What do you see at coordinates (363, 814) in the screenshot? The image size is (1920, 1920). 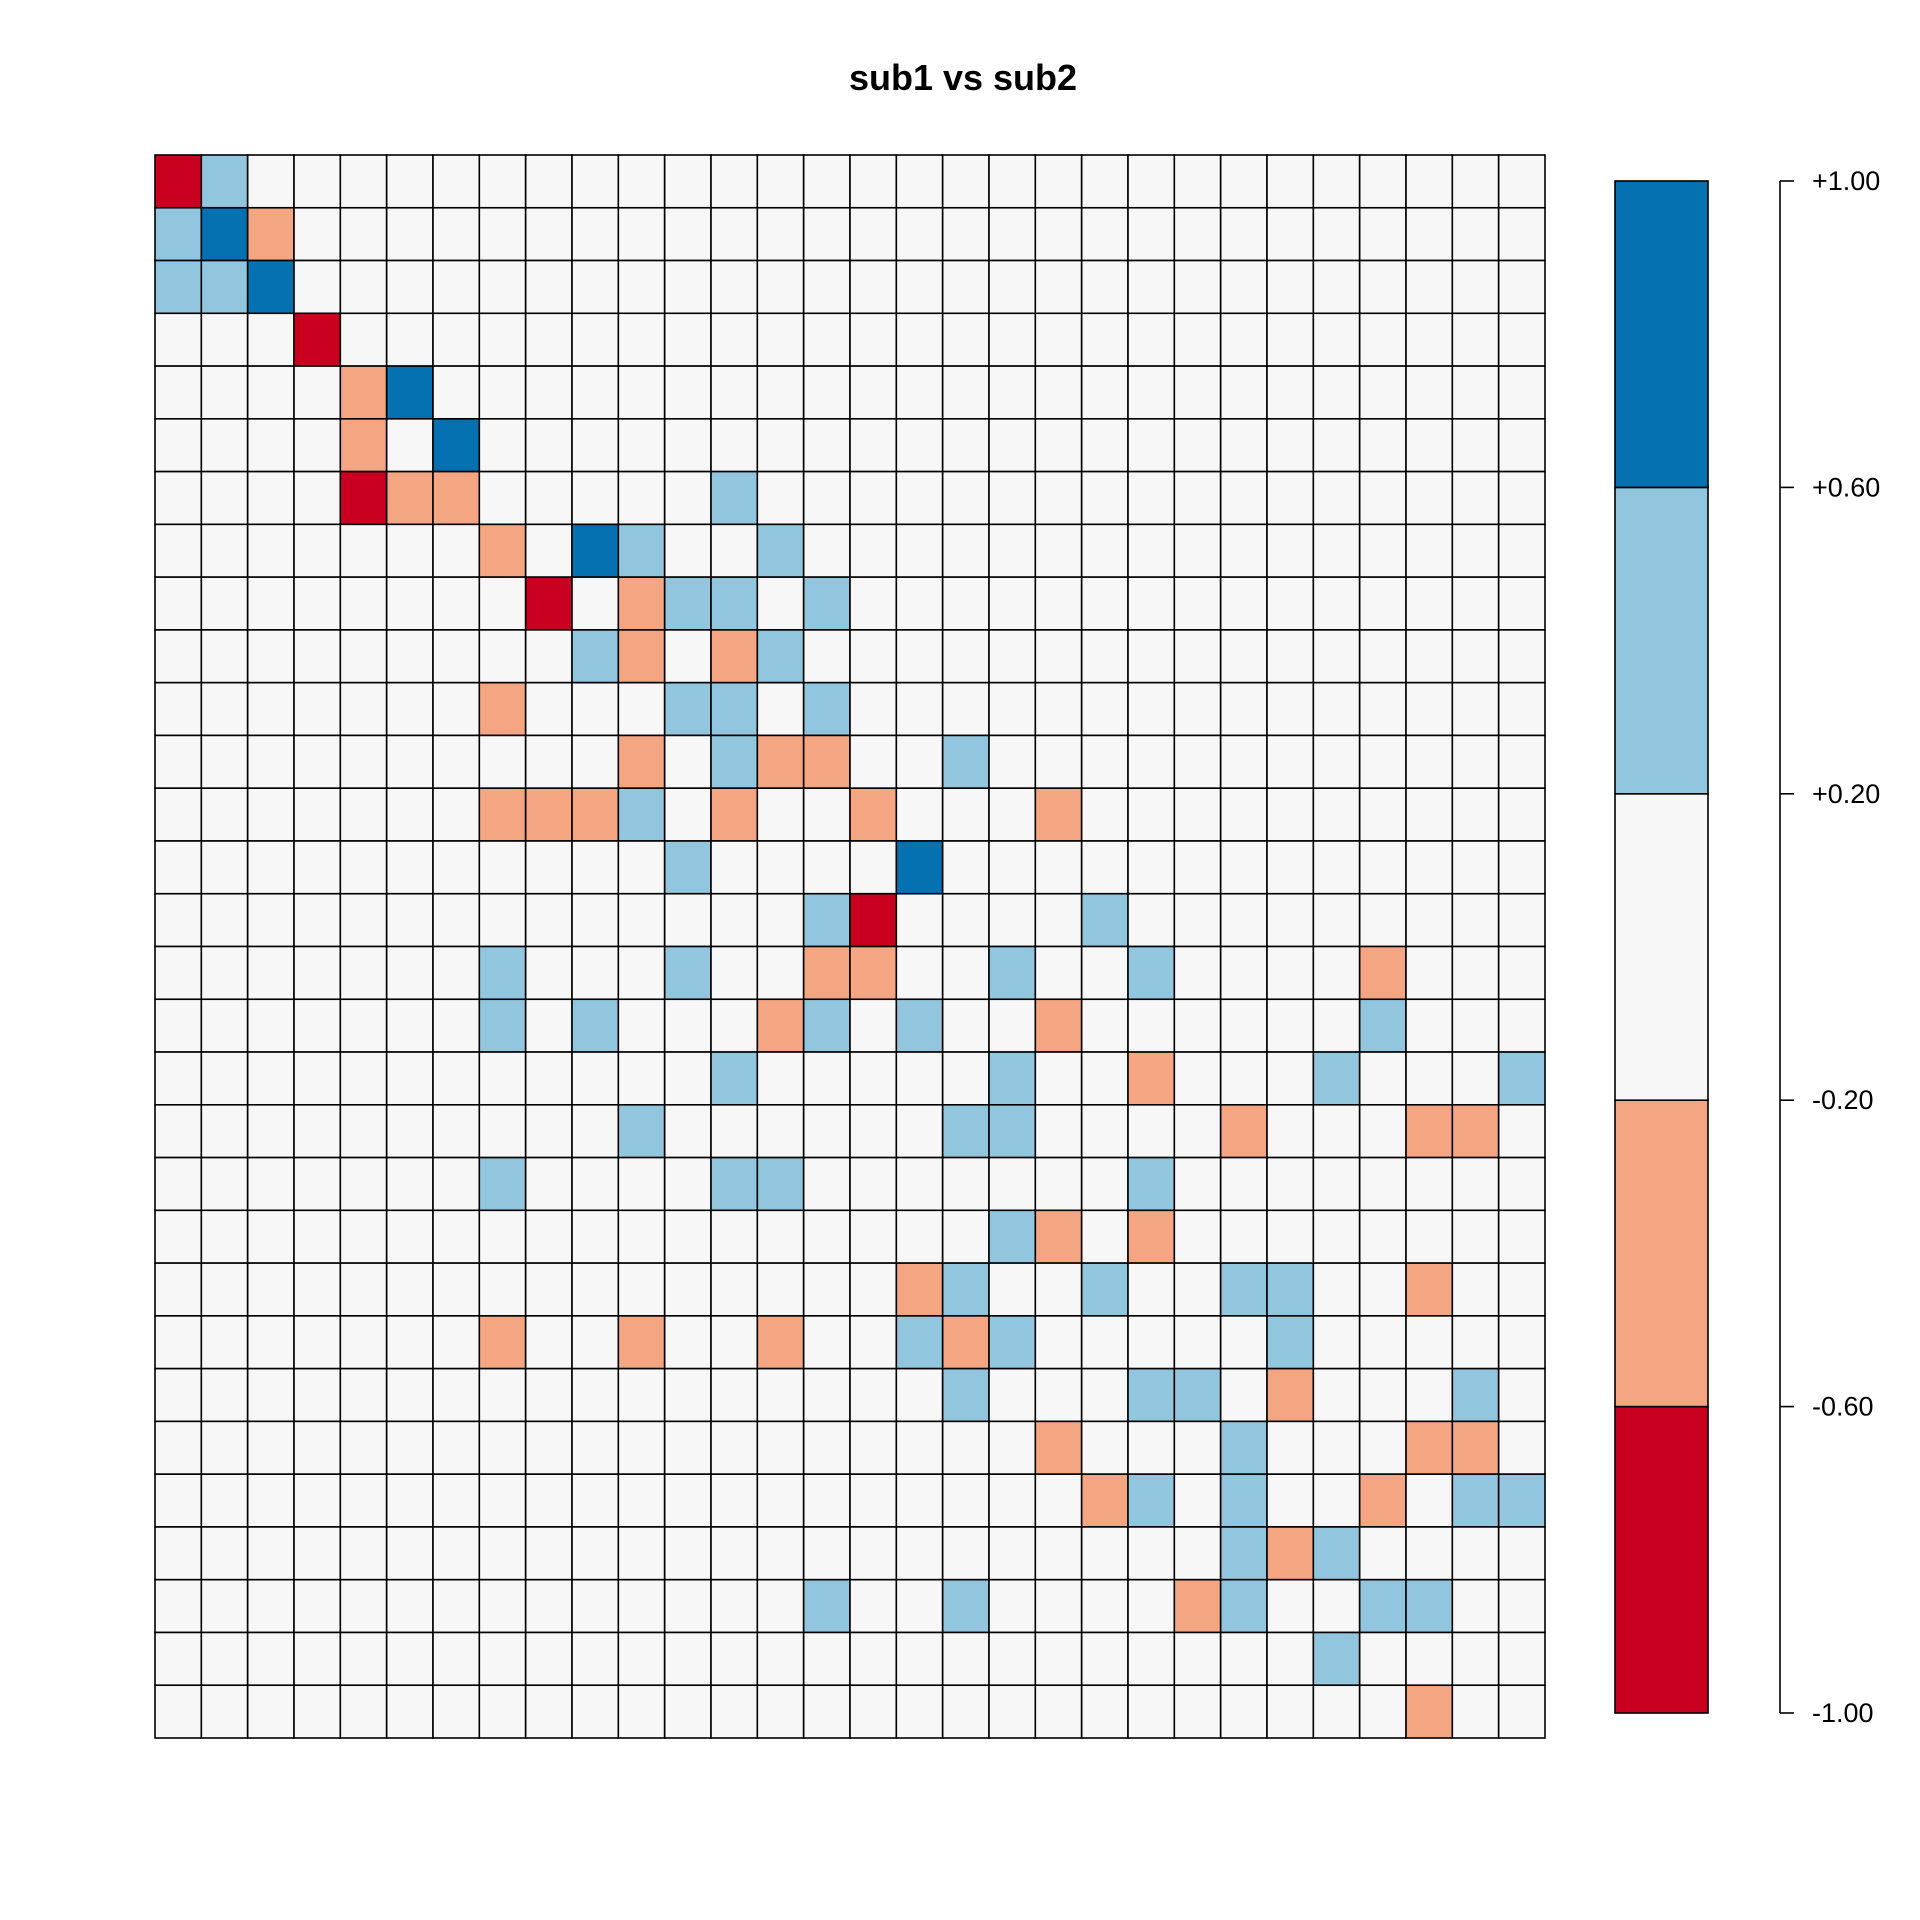 I see `heatmap-cell-r13-c5` at bounding box center [363, 814].